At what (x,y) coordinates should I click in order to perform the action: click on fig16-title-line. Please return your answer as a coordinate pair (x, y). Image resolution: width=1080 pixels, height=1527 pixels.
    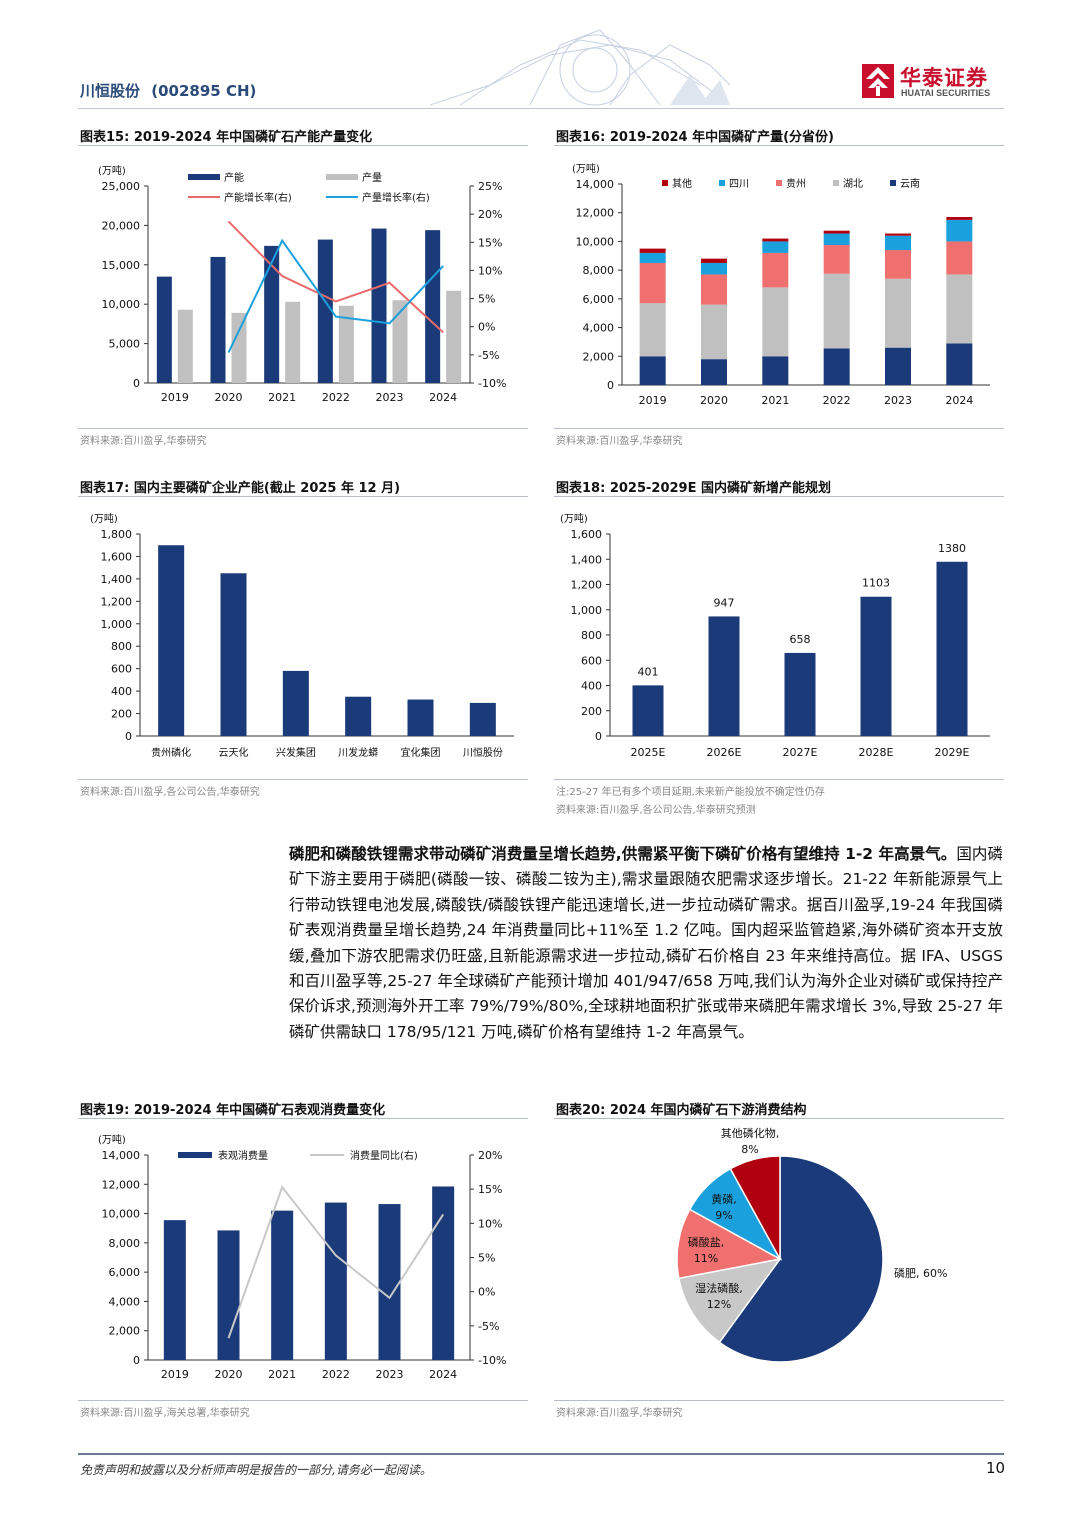
    Looking at the image, I should click on (779, 145).